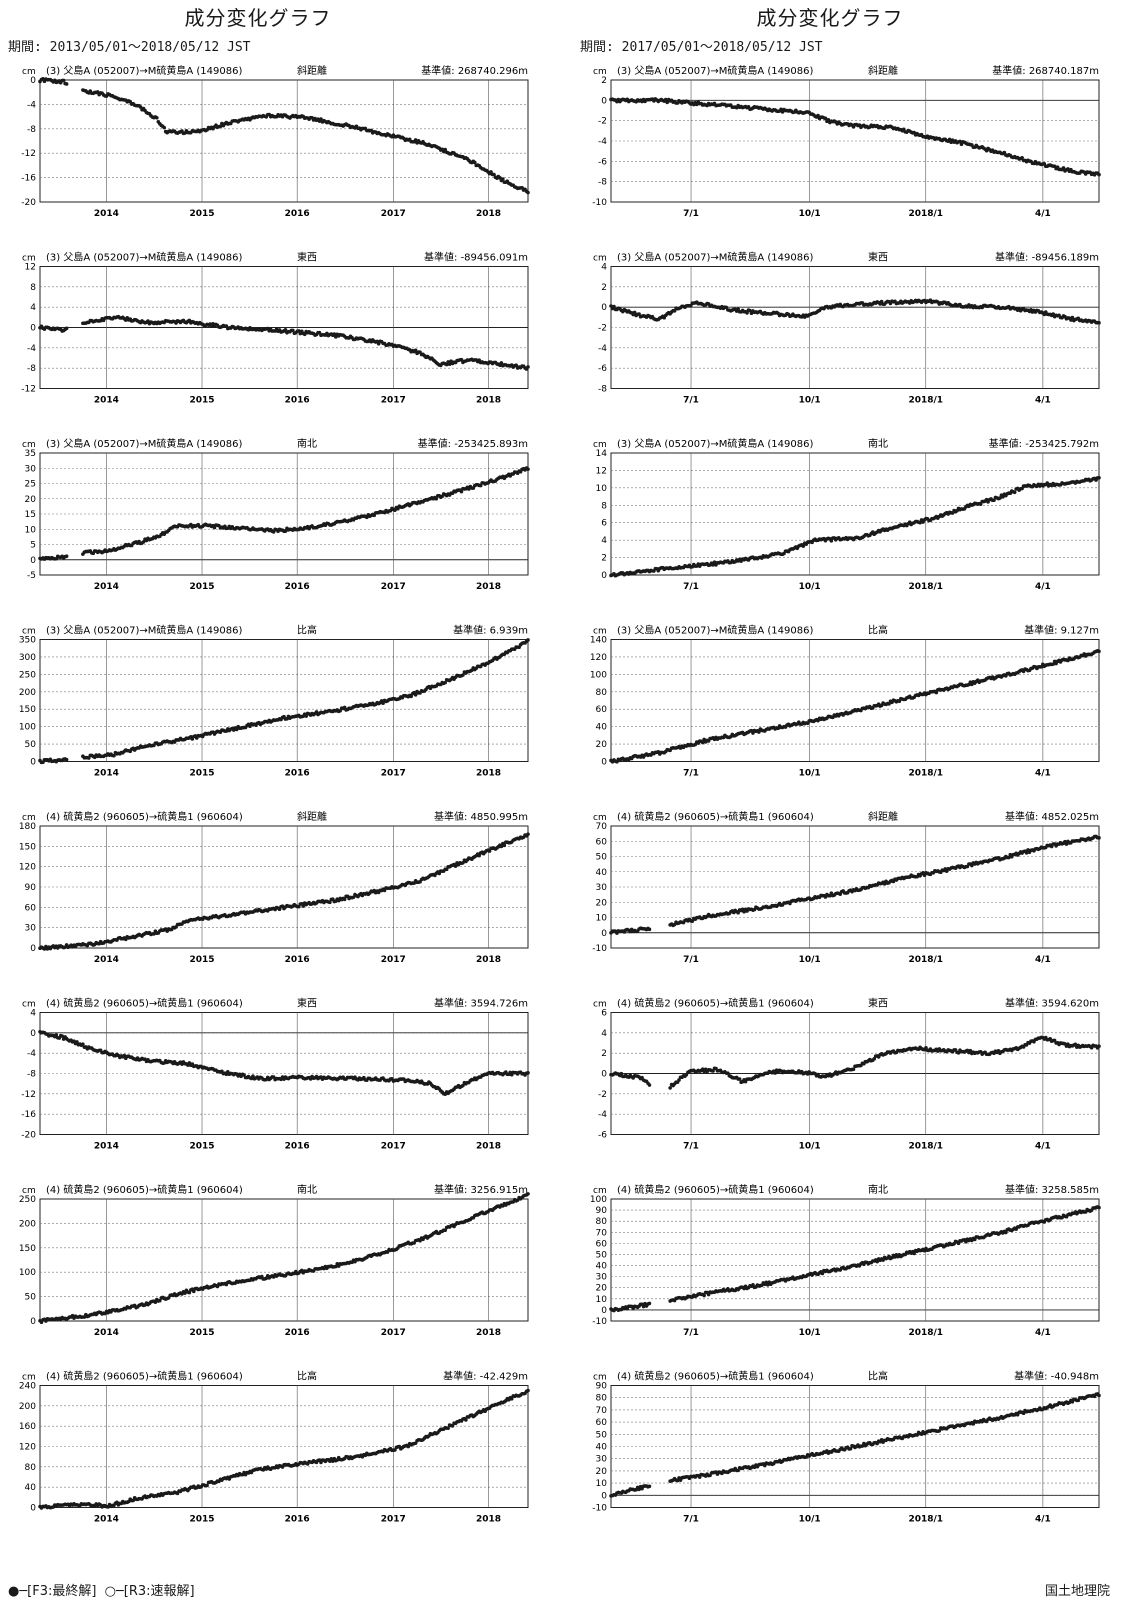 This screenshot has width=1128, height=1602. What do you see at coordinates (602, 728) in the screenshot?
I see `y-tick-label: 40` at bounding box center [602, 728].